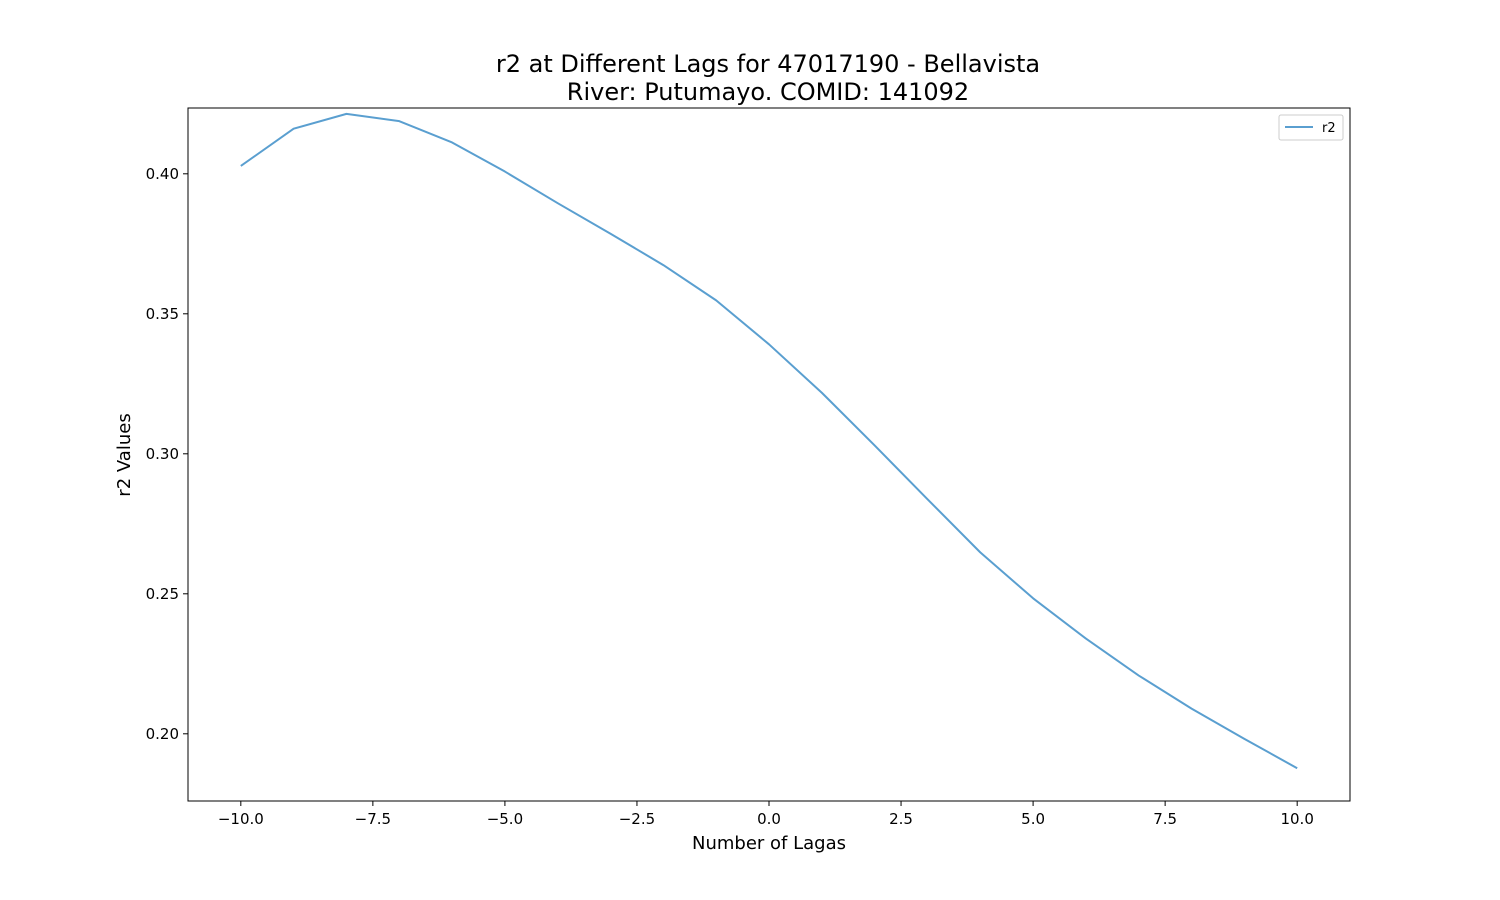 The height and width of the screenshot is (900, 1500). I want to click on x-tick-label: −5.0, so click(505, 819).